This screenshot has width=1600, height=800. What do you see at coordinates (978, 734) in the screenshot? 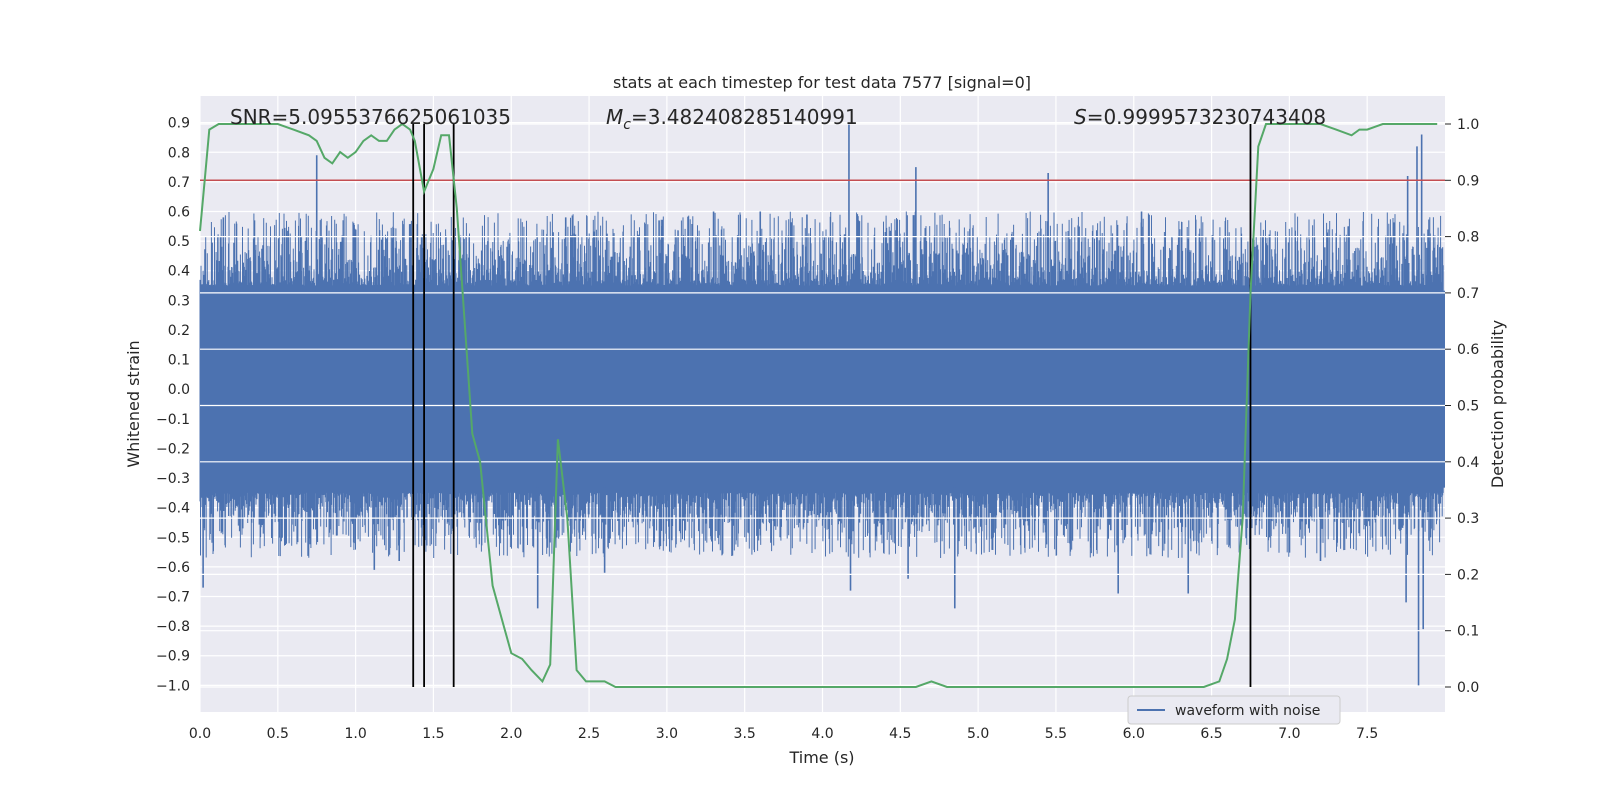
I see `x-tick-label: 5.0` at bounding box center [978, 734].